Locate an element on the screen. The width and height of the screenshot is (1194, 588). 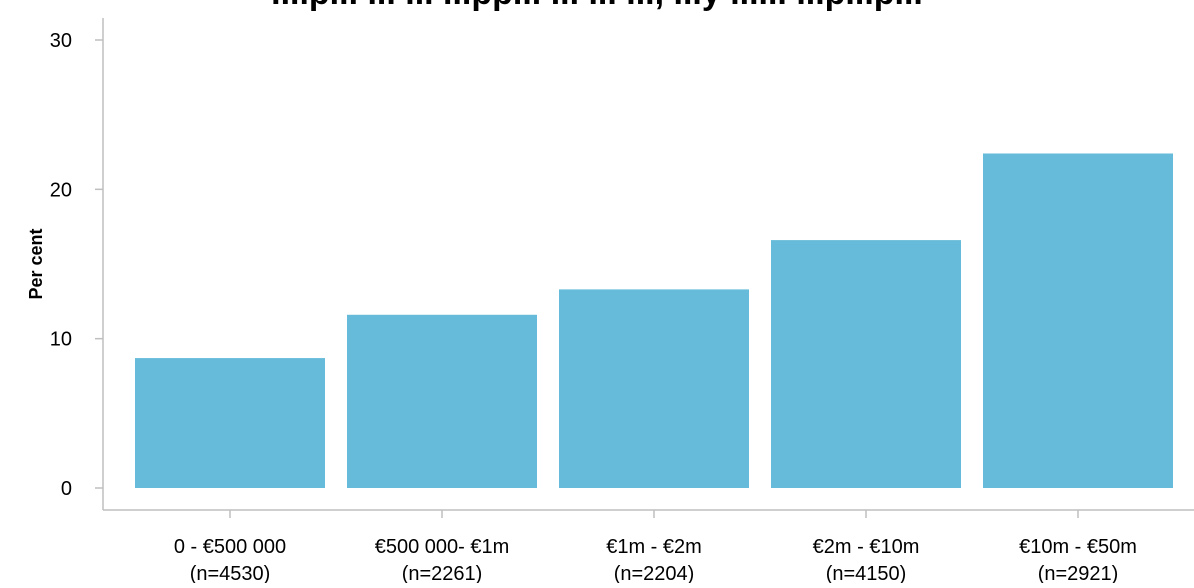
x-tick-label-1: €500 000- €1m is located at coordinates (442, 547).